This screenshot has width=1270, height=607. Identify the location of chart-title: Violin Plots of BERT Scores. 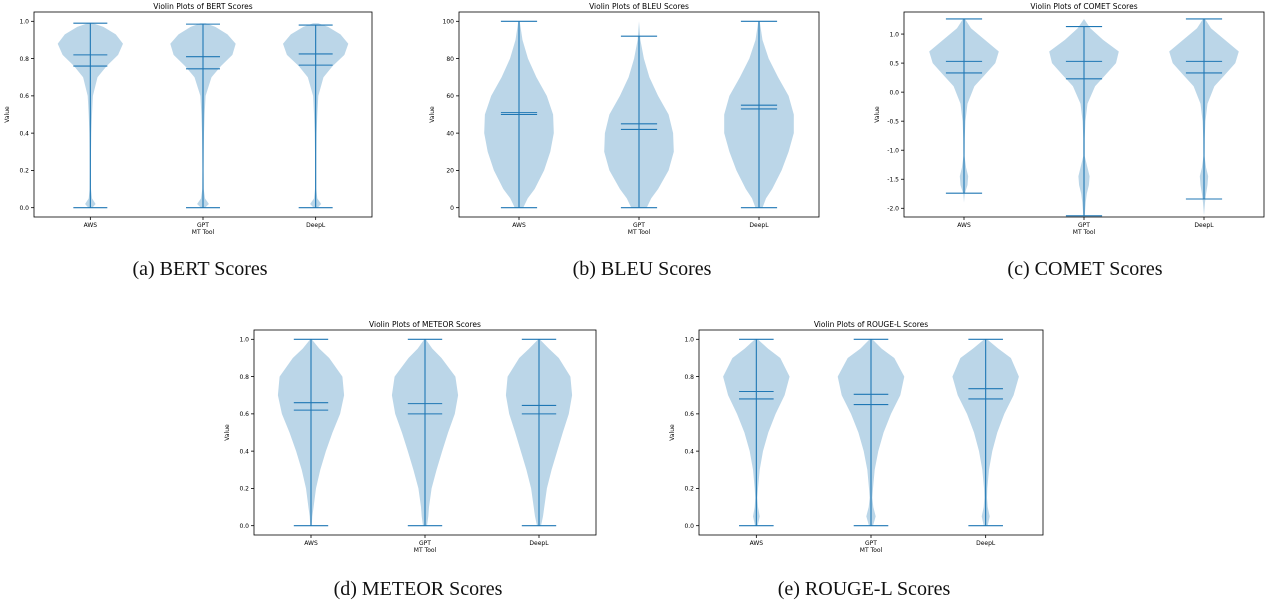
(203, 6).